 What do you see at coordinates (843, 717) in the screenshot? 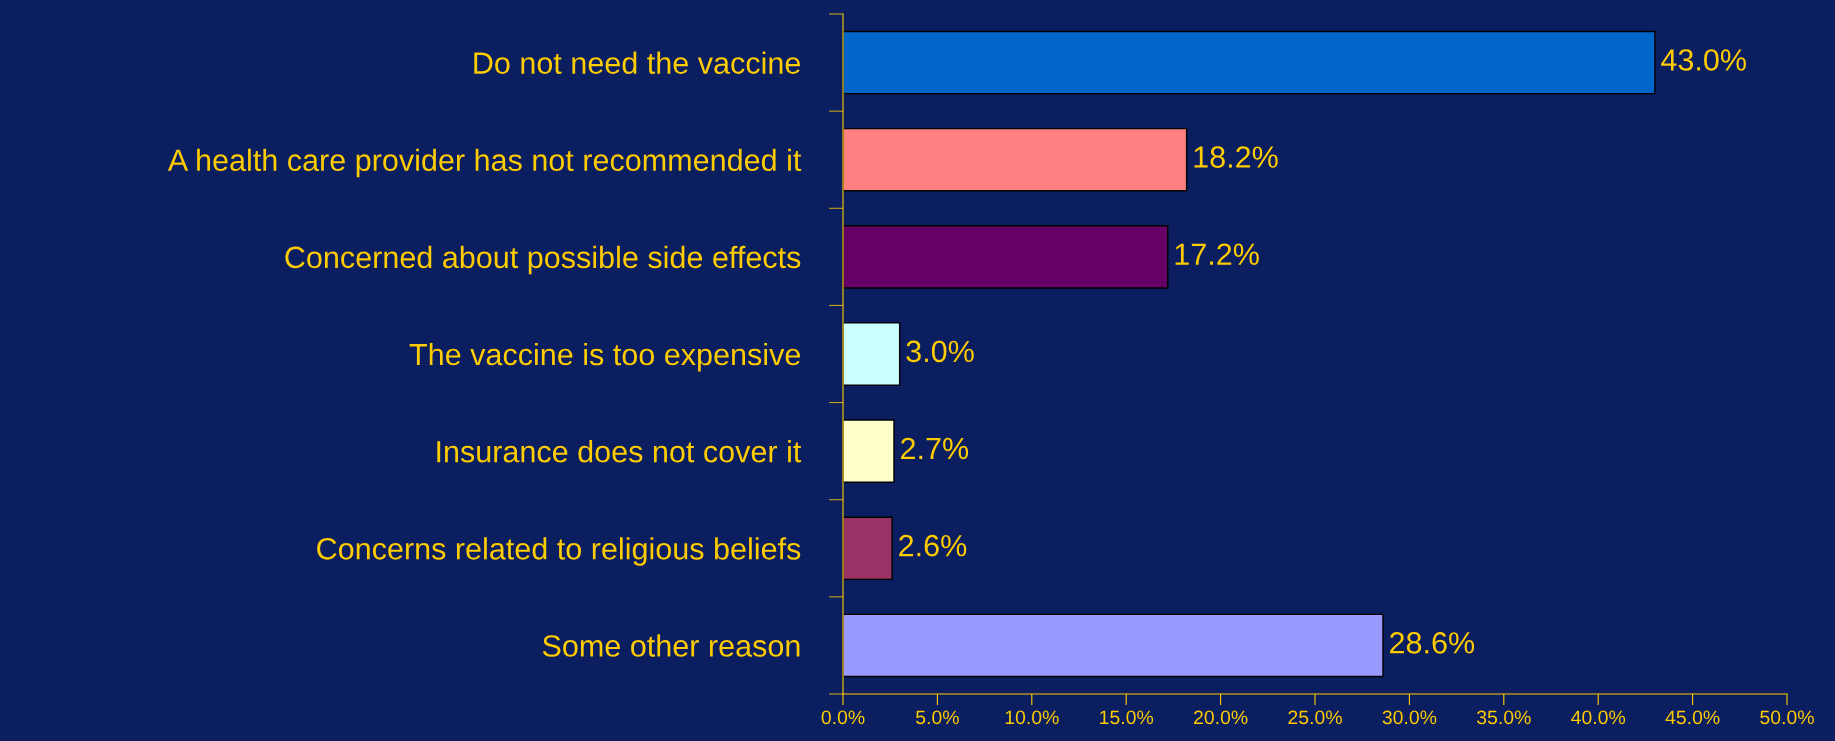
I see `x-tick-label: 0.0%` at bounding box center [843, 717].